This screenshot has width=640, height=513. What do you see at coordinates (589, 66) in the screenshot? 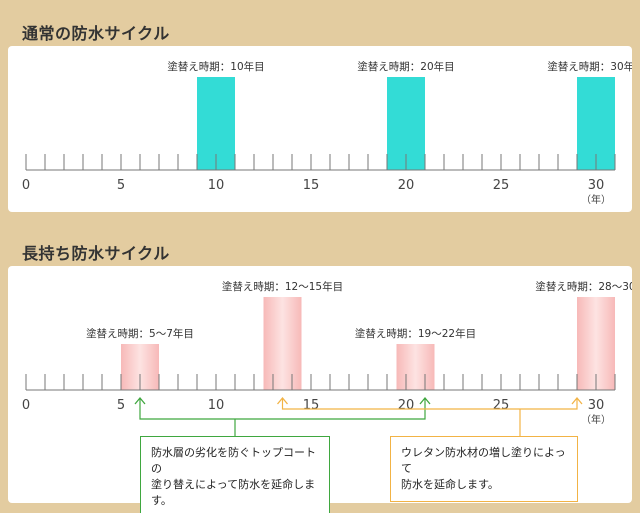
I see `replacement-label: 塗替え時期：30年目` at bounding box center [589, 66].